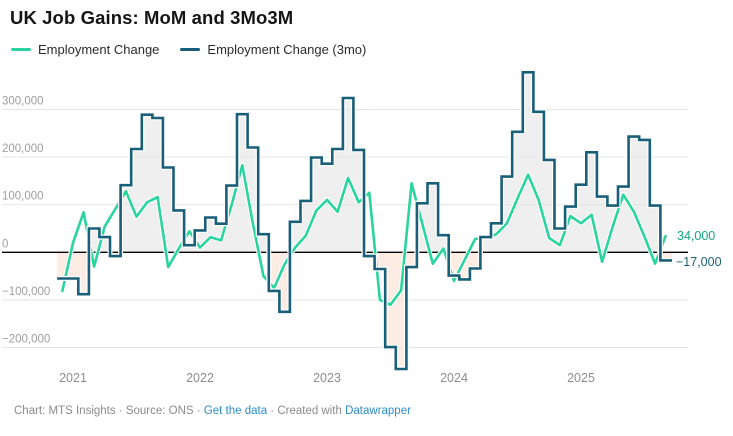  I want to click on y-axis-tick-label: −100,000, so click(26, 292).